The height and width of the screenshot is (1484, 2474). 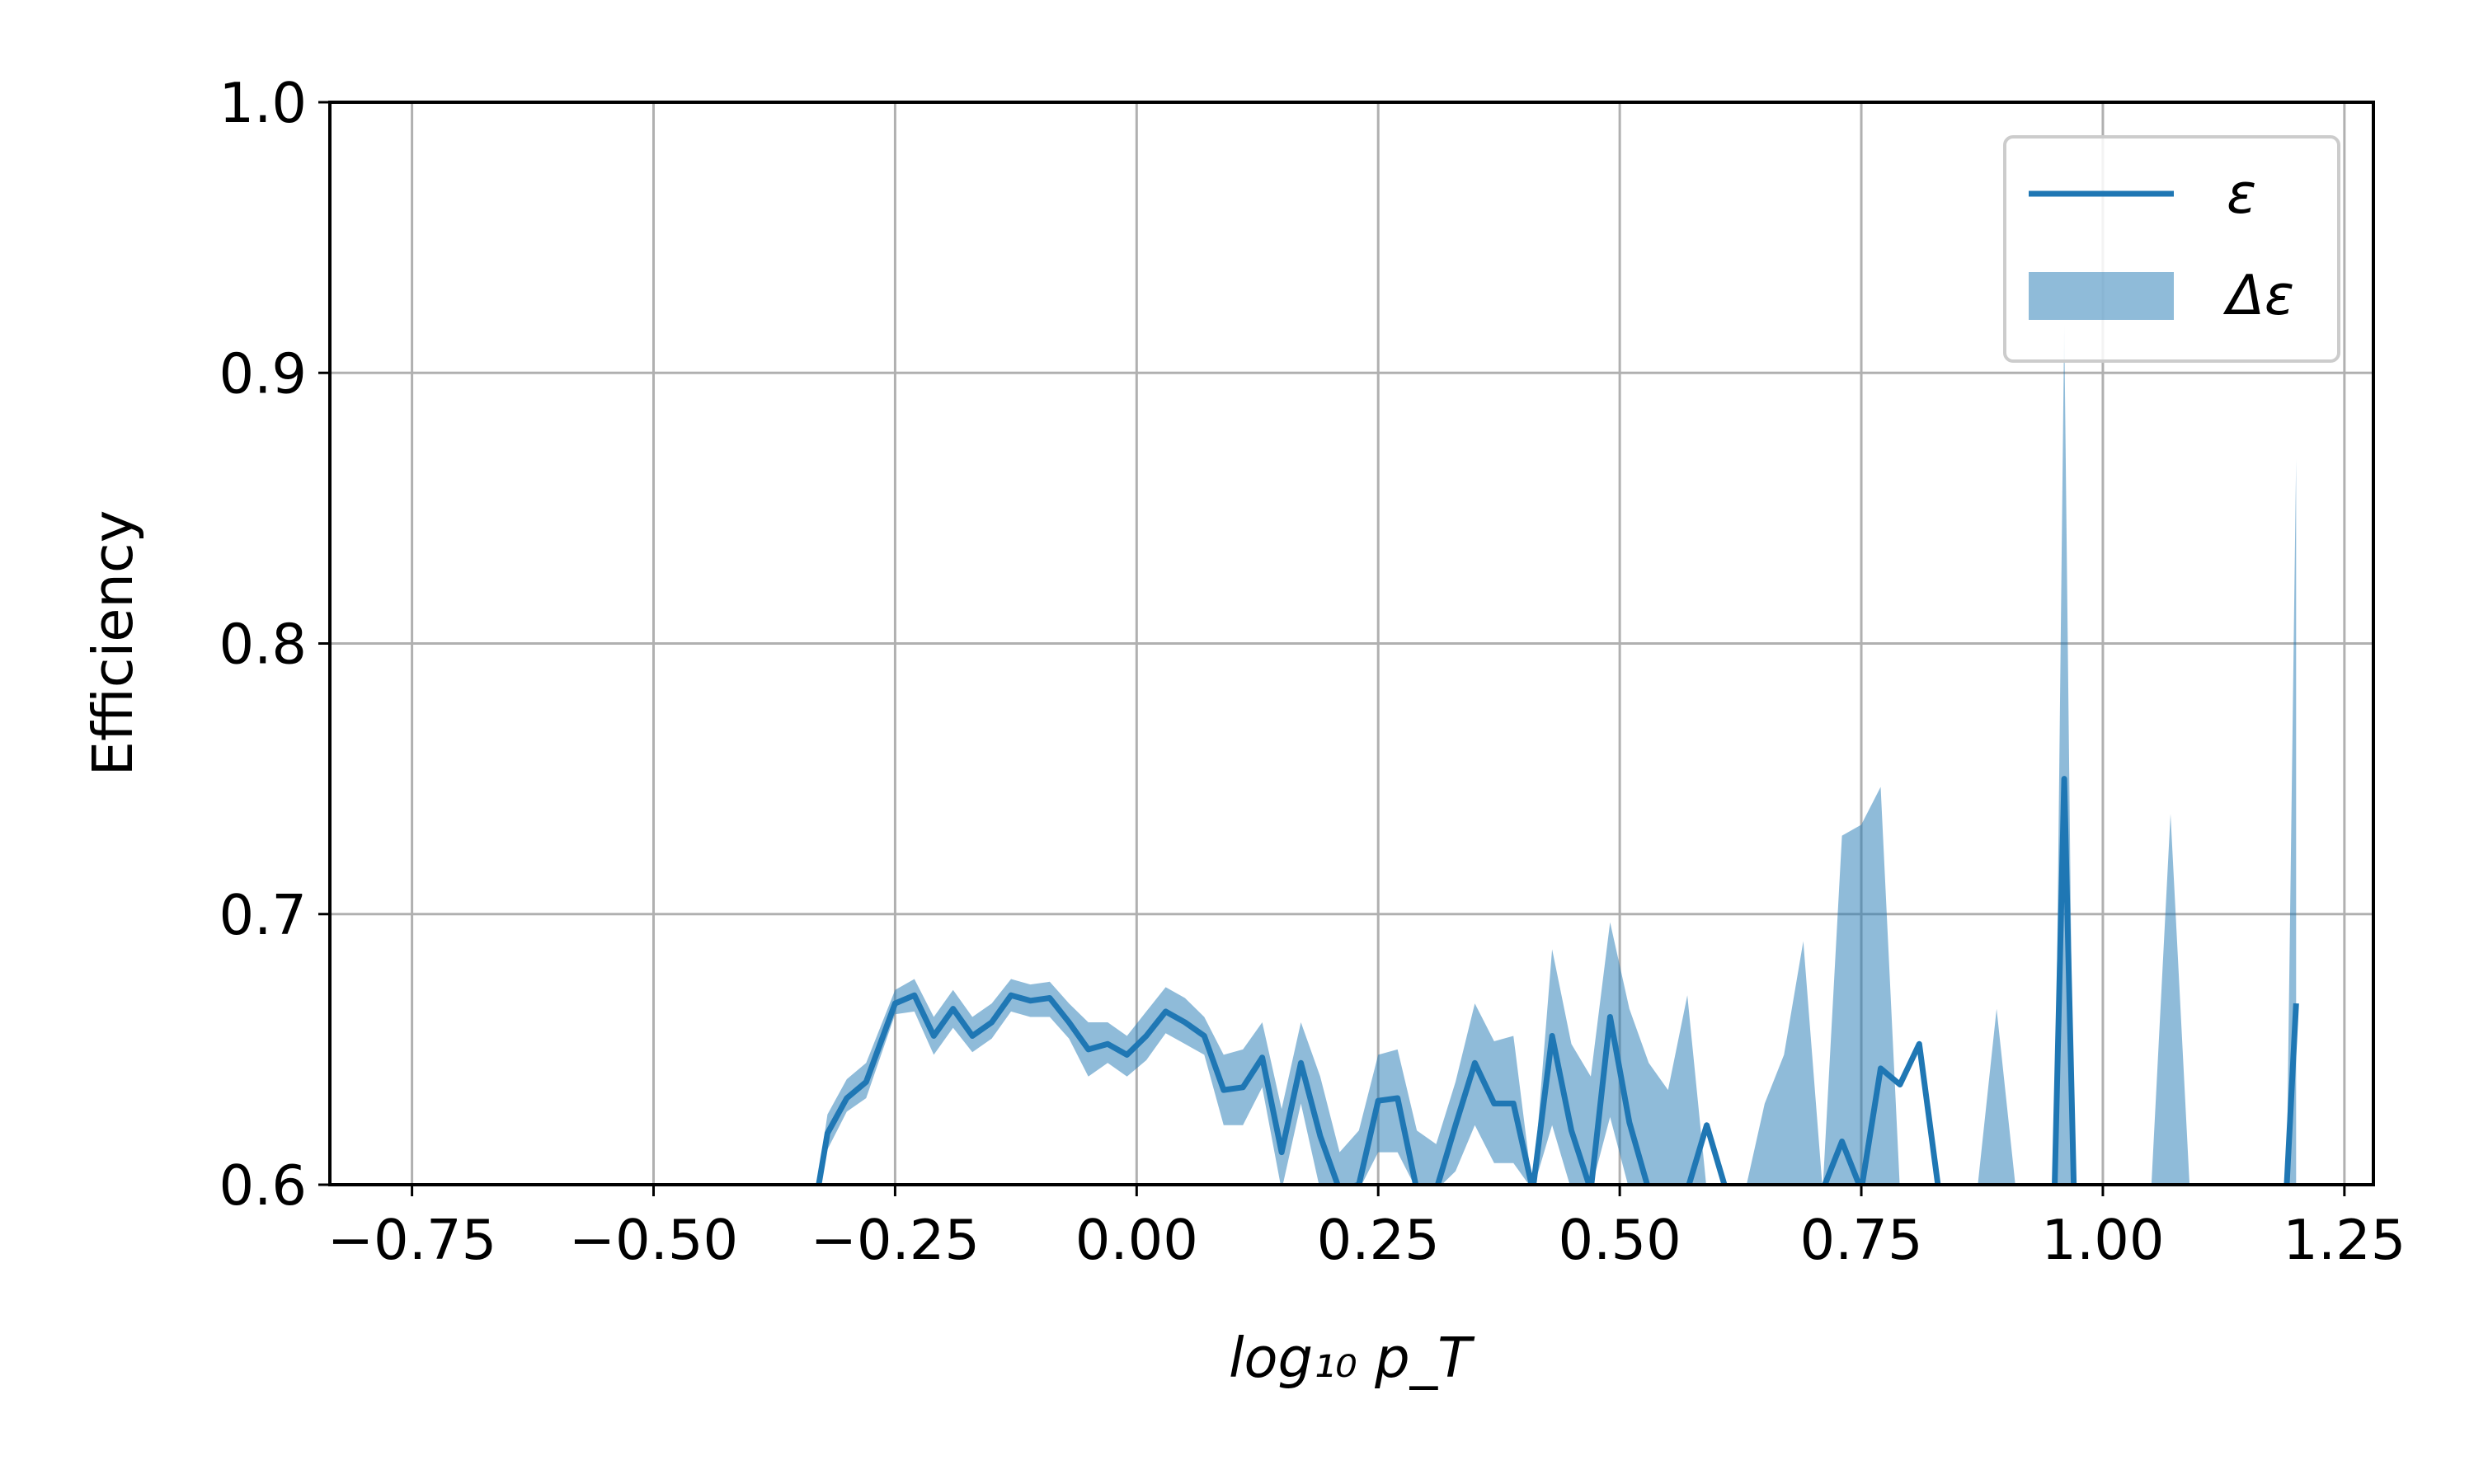 I want to click on y-tick-label: 0.6, so click(x=263, y=1185).